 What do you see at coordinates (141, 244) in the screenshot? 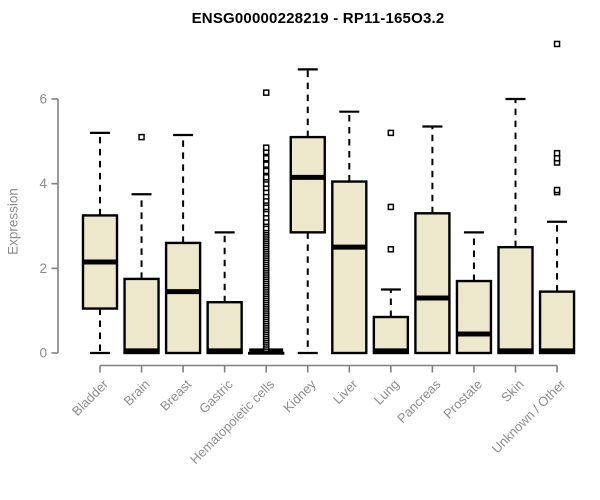
I see `box-group-brain` at bounding box center [141, 244].